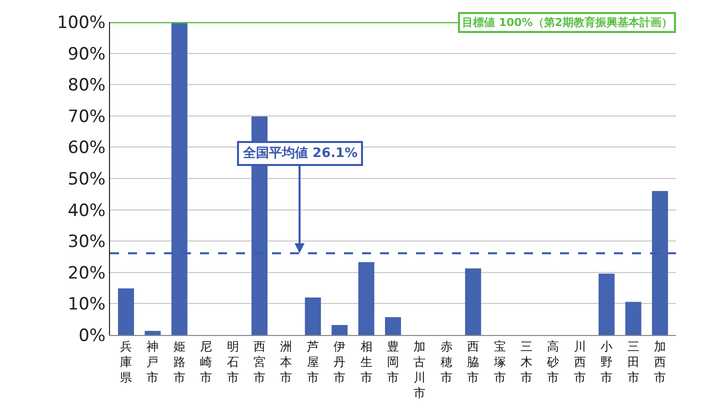 This screenshot has width=706, height=412. What do you see at coordinates (179, 362) in the screenshot?
I see `x-tick-label: 姫路市` at bounding box center [179, 362].